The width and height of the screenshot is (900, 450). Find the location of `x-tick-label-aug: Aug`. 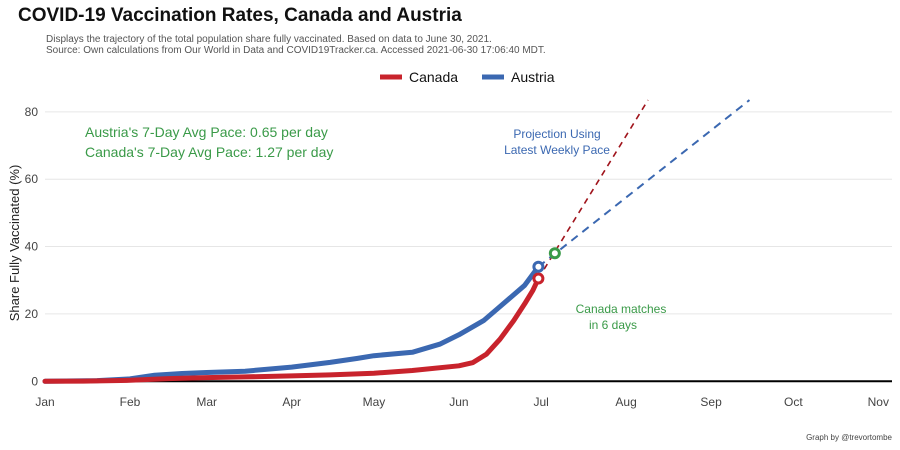

x-tick-label-aug: Aug is located at coordinates (625, 402).